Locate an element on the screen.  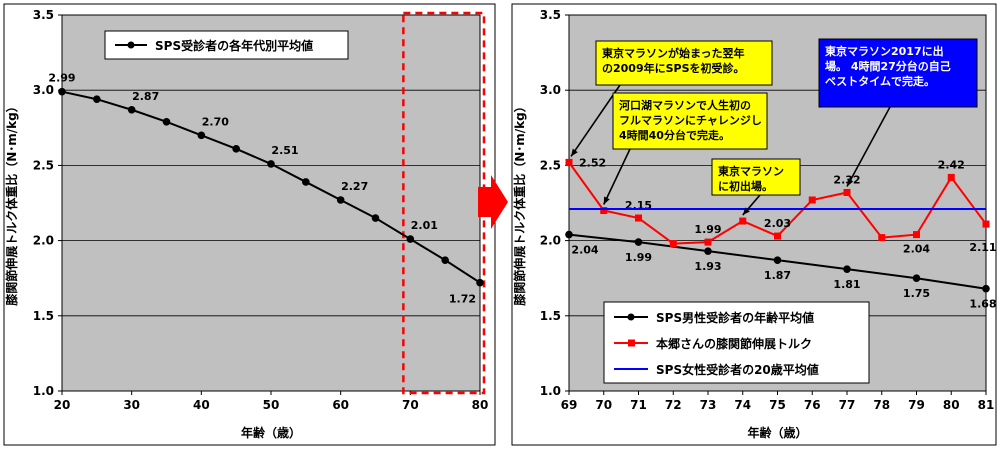
data-label: 2.11 is located at coordinates (982, 247).